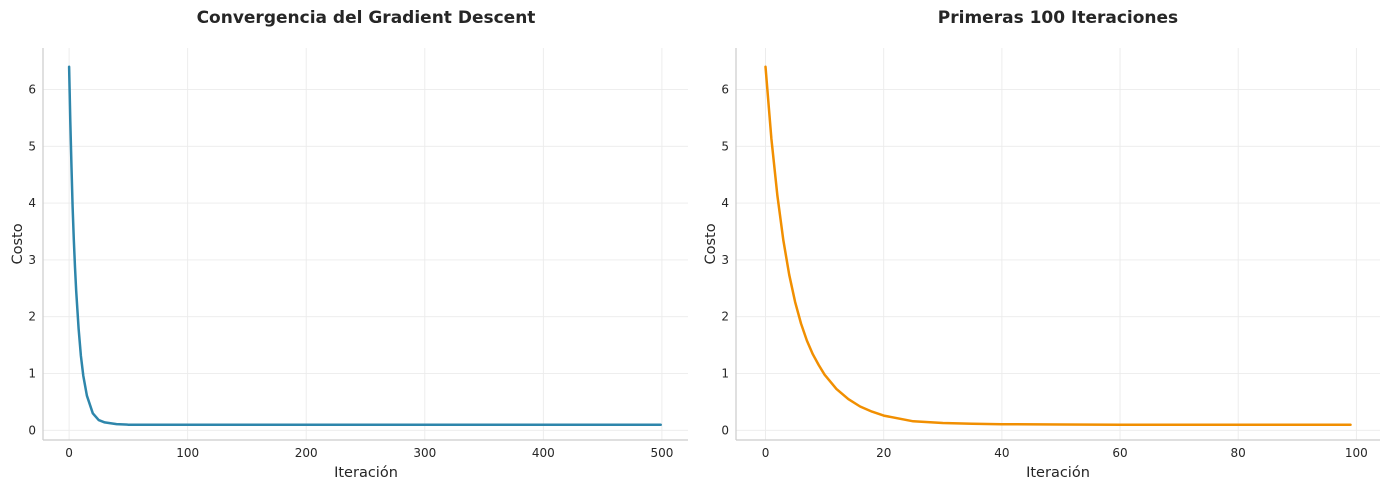 The height and width of the screenshot is (489, 1389). I want to click on x-tick-label: 20, so click(883, 453).